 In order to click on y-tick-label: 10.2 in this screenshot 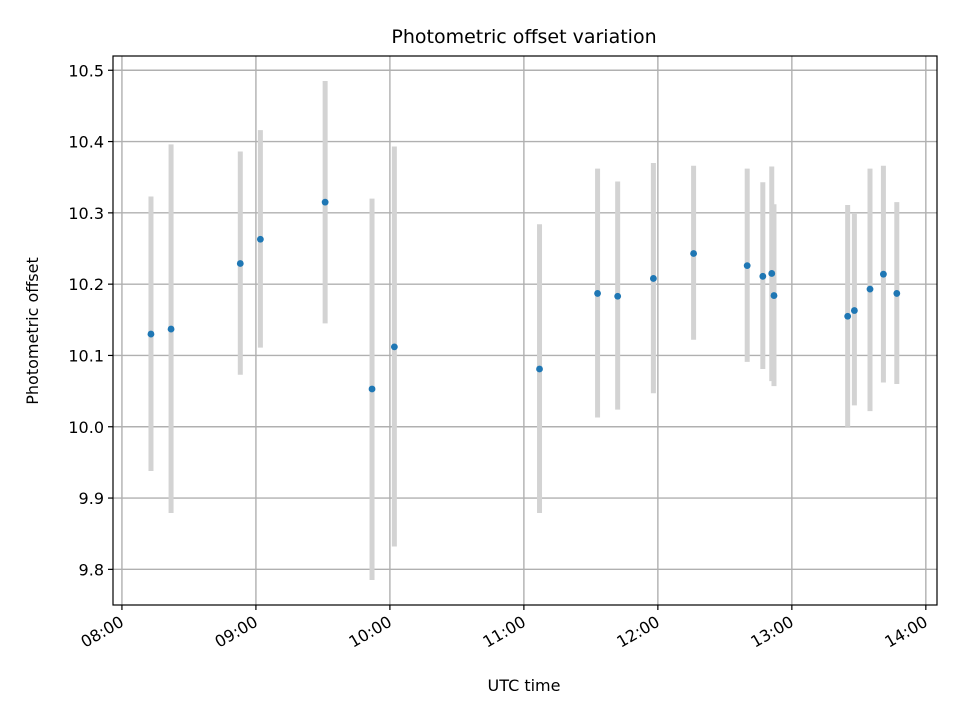, I will do `click(86, 284)`.